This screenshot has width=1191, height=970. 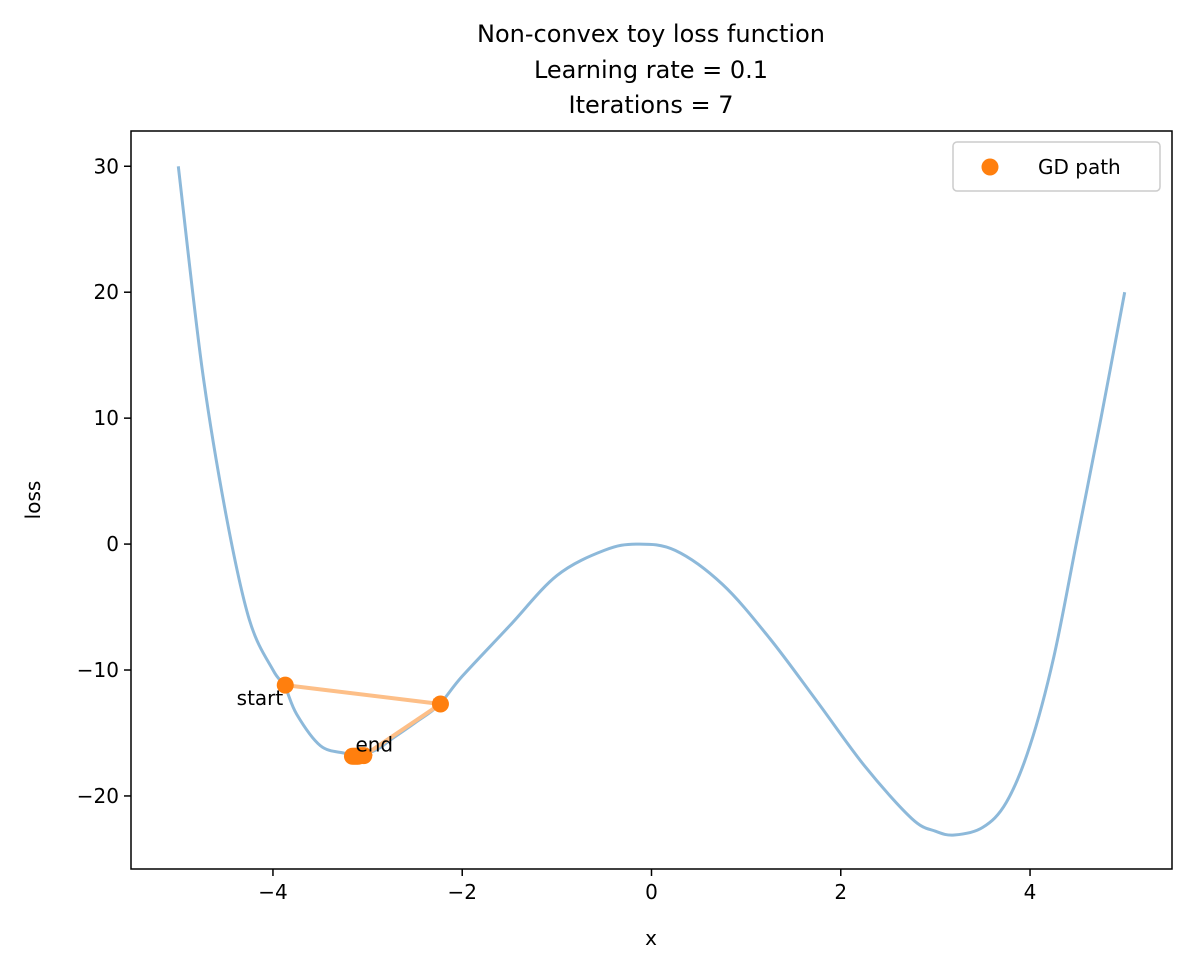 What do you see at coordinates (106, 166) in the screenshot?
I see `y-tick-label: 30` at bounding box center [106, 166].